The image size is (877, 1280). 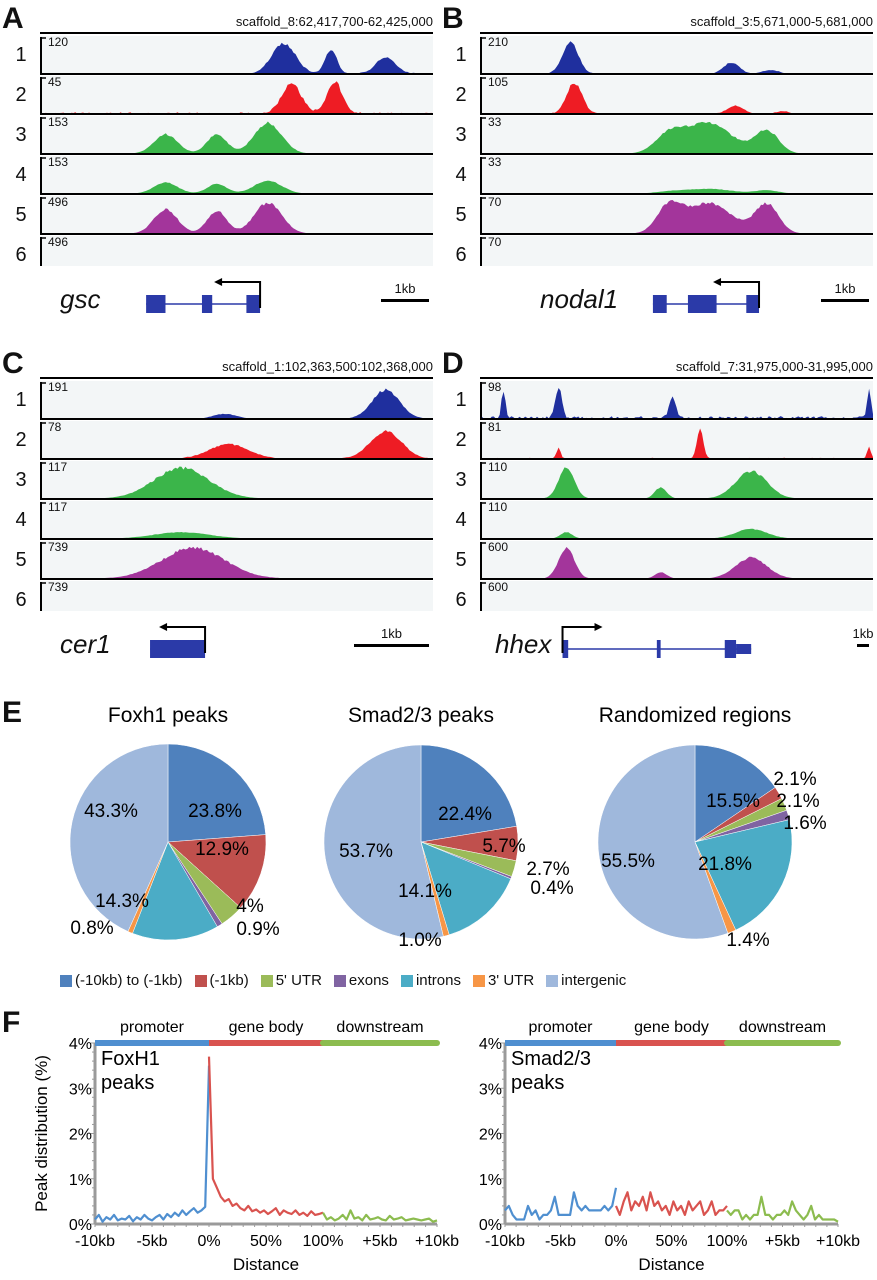 I want to click on region-label: promoter, so click(x=152, y=1027).